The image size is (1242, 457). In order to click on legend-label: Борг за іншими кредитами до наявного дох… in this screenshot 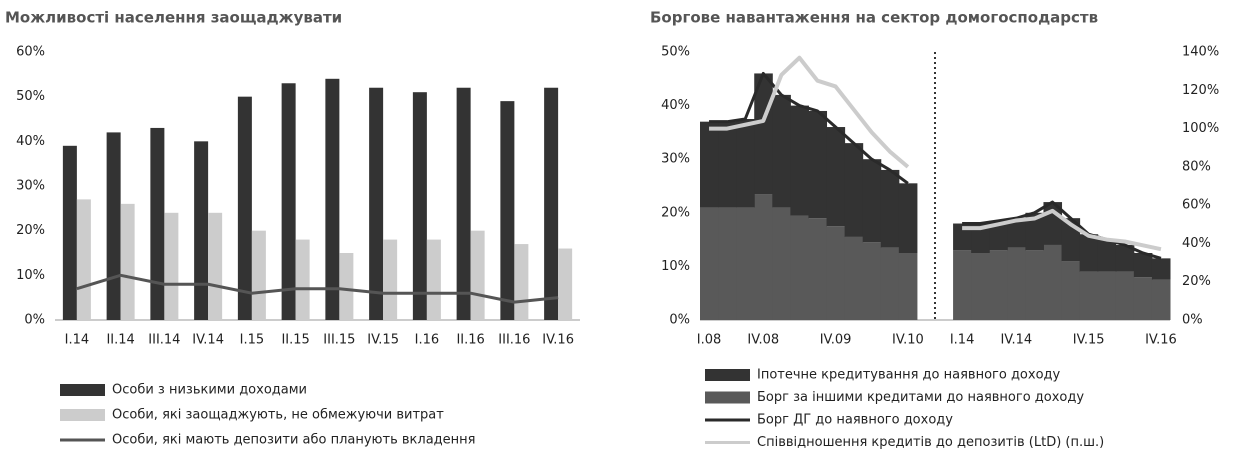, I will do `click(920, 397)`.